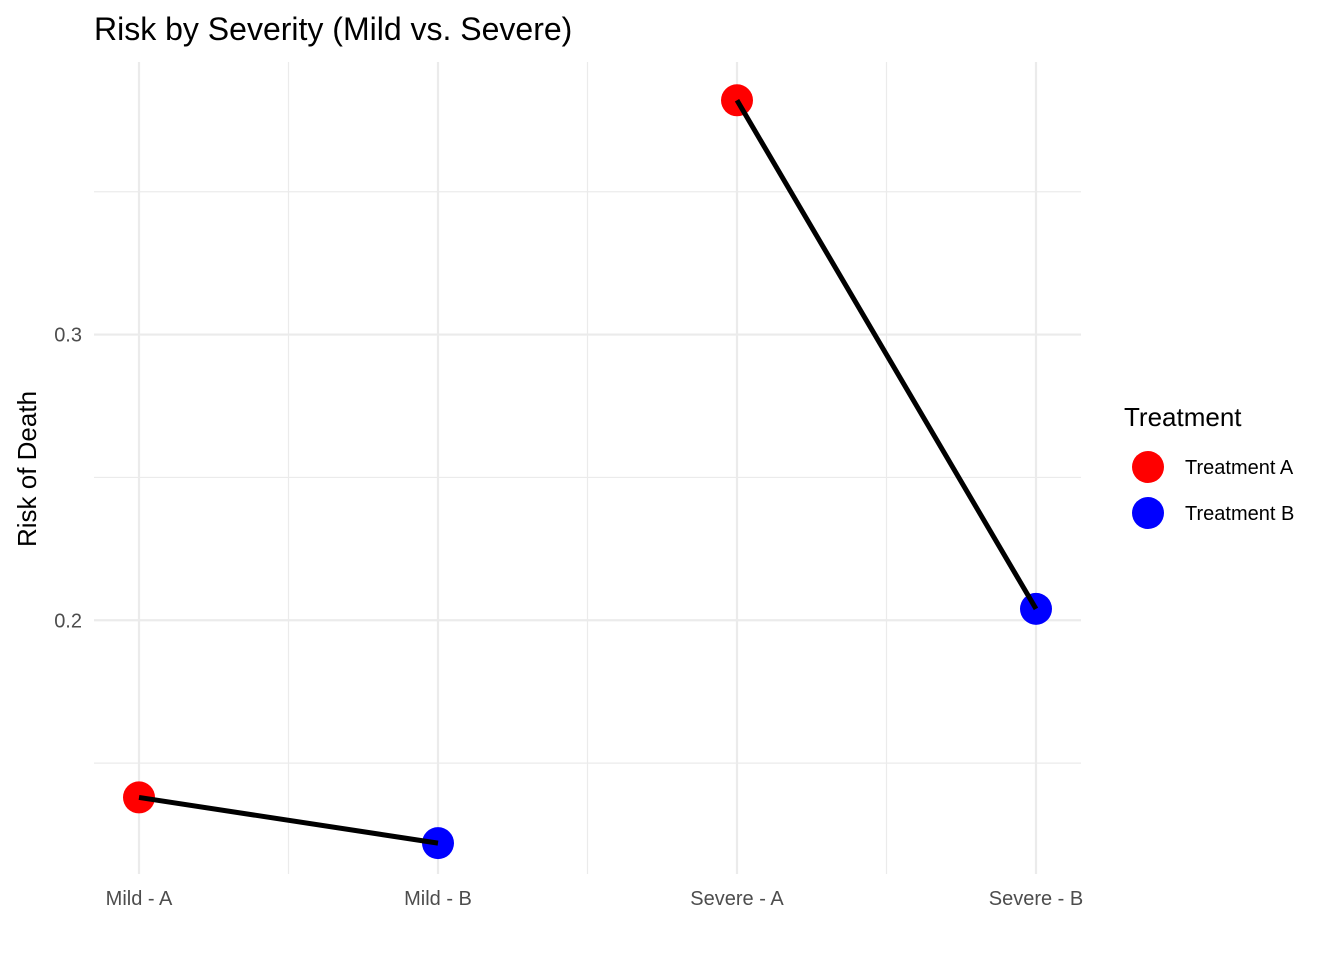  What do you see at coordinates (438, 899) in the screenshot?
I see `x-tick-label: Mild - B` at bounding box center [438, 899].